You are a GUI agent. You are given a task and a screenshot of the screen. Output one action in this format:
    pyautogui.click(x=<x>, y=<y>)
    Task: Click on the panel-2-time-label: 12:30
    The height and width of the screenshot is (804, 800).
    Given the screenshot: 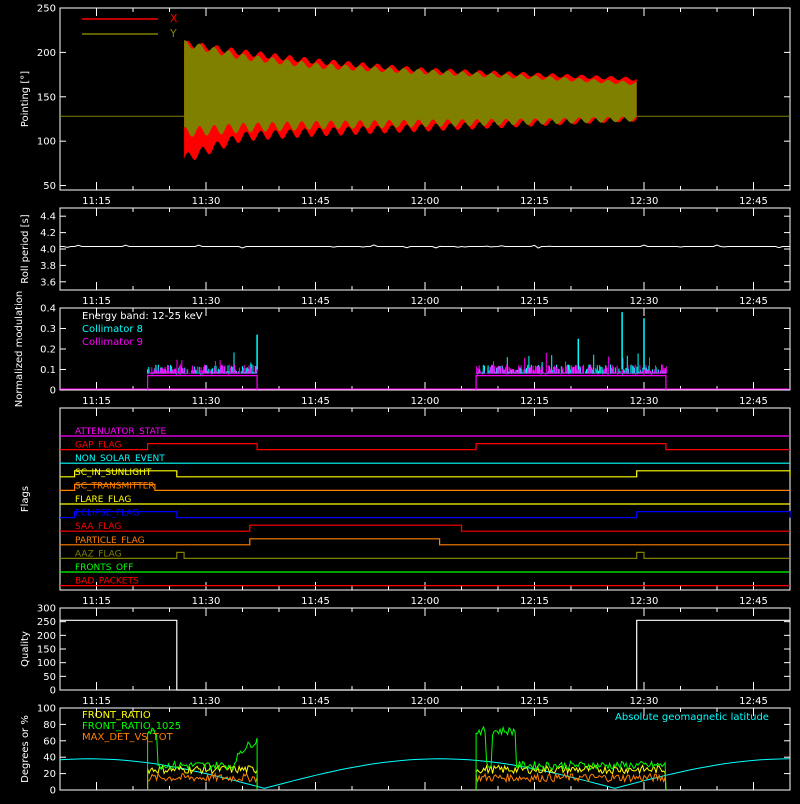 What is the action you would take?
    pyautogui.click(x=644, y=401)
    